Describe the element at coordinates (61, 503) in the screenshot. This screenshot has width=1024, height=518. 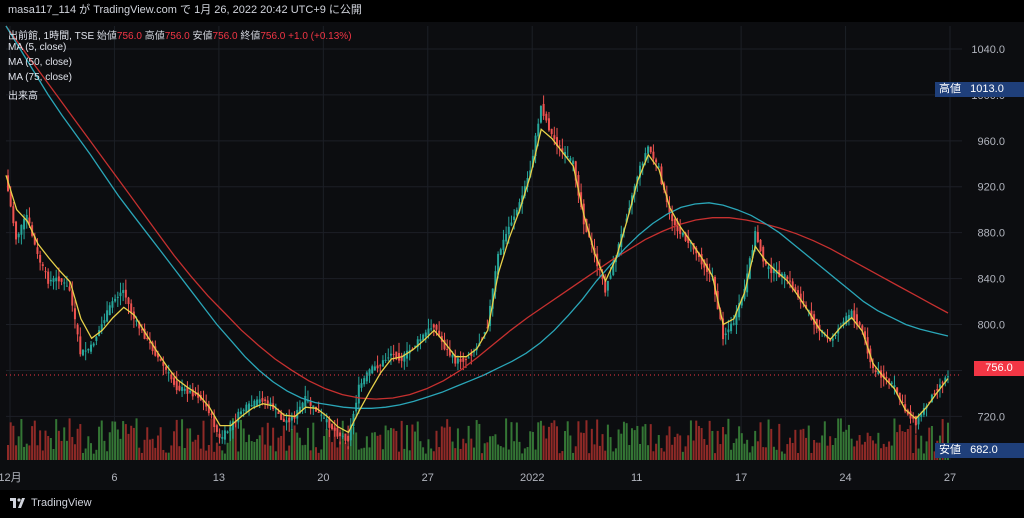
I see `tradingview-brand: TradingView` at that location.